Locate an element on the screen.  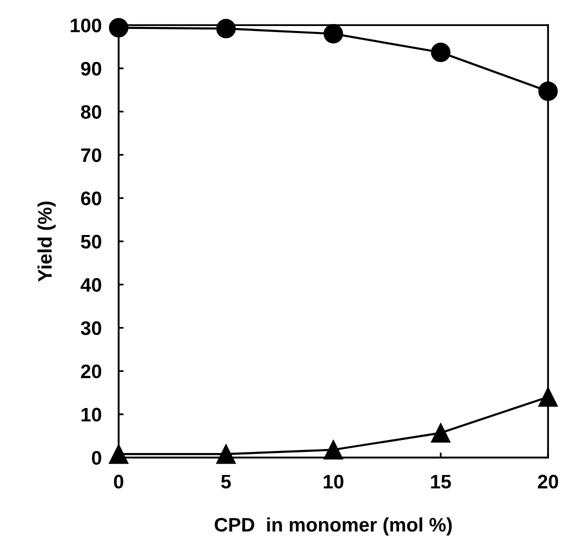
y-tick-label: 40 is located at coordinates (91, 285).